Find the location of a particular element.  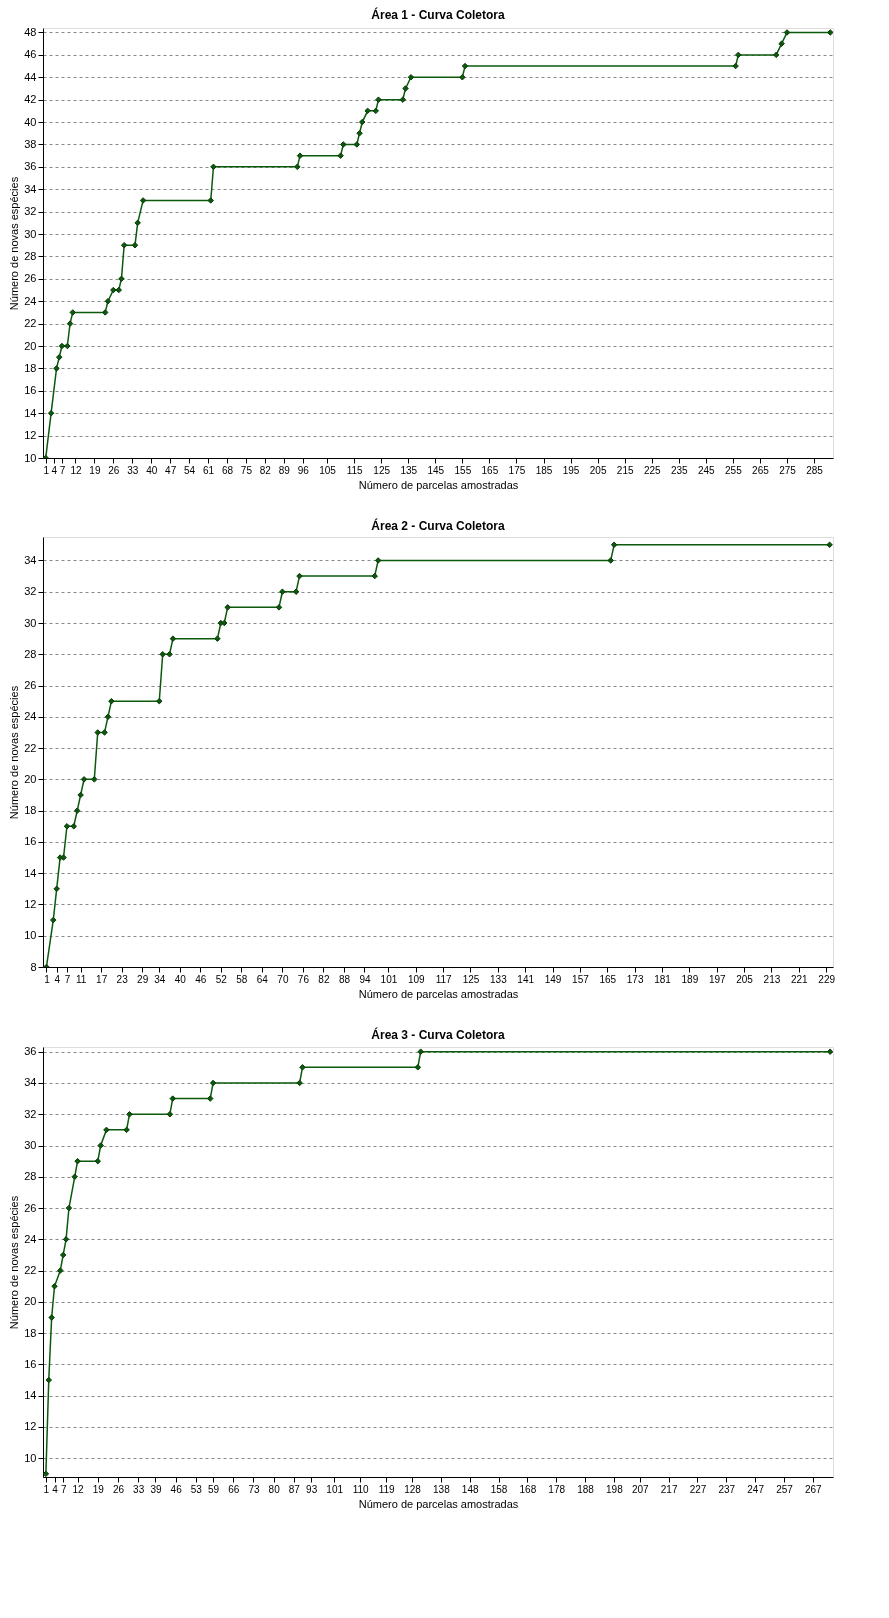

chart-title: Área 1 - Curva Coletora is located at coordinates (438, 15).